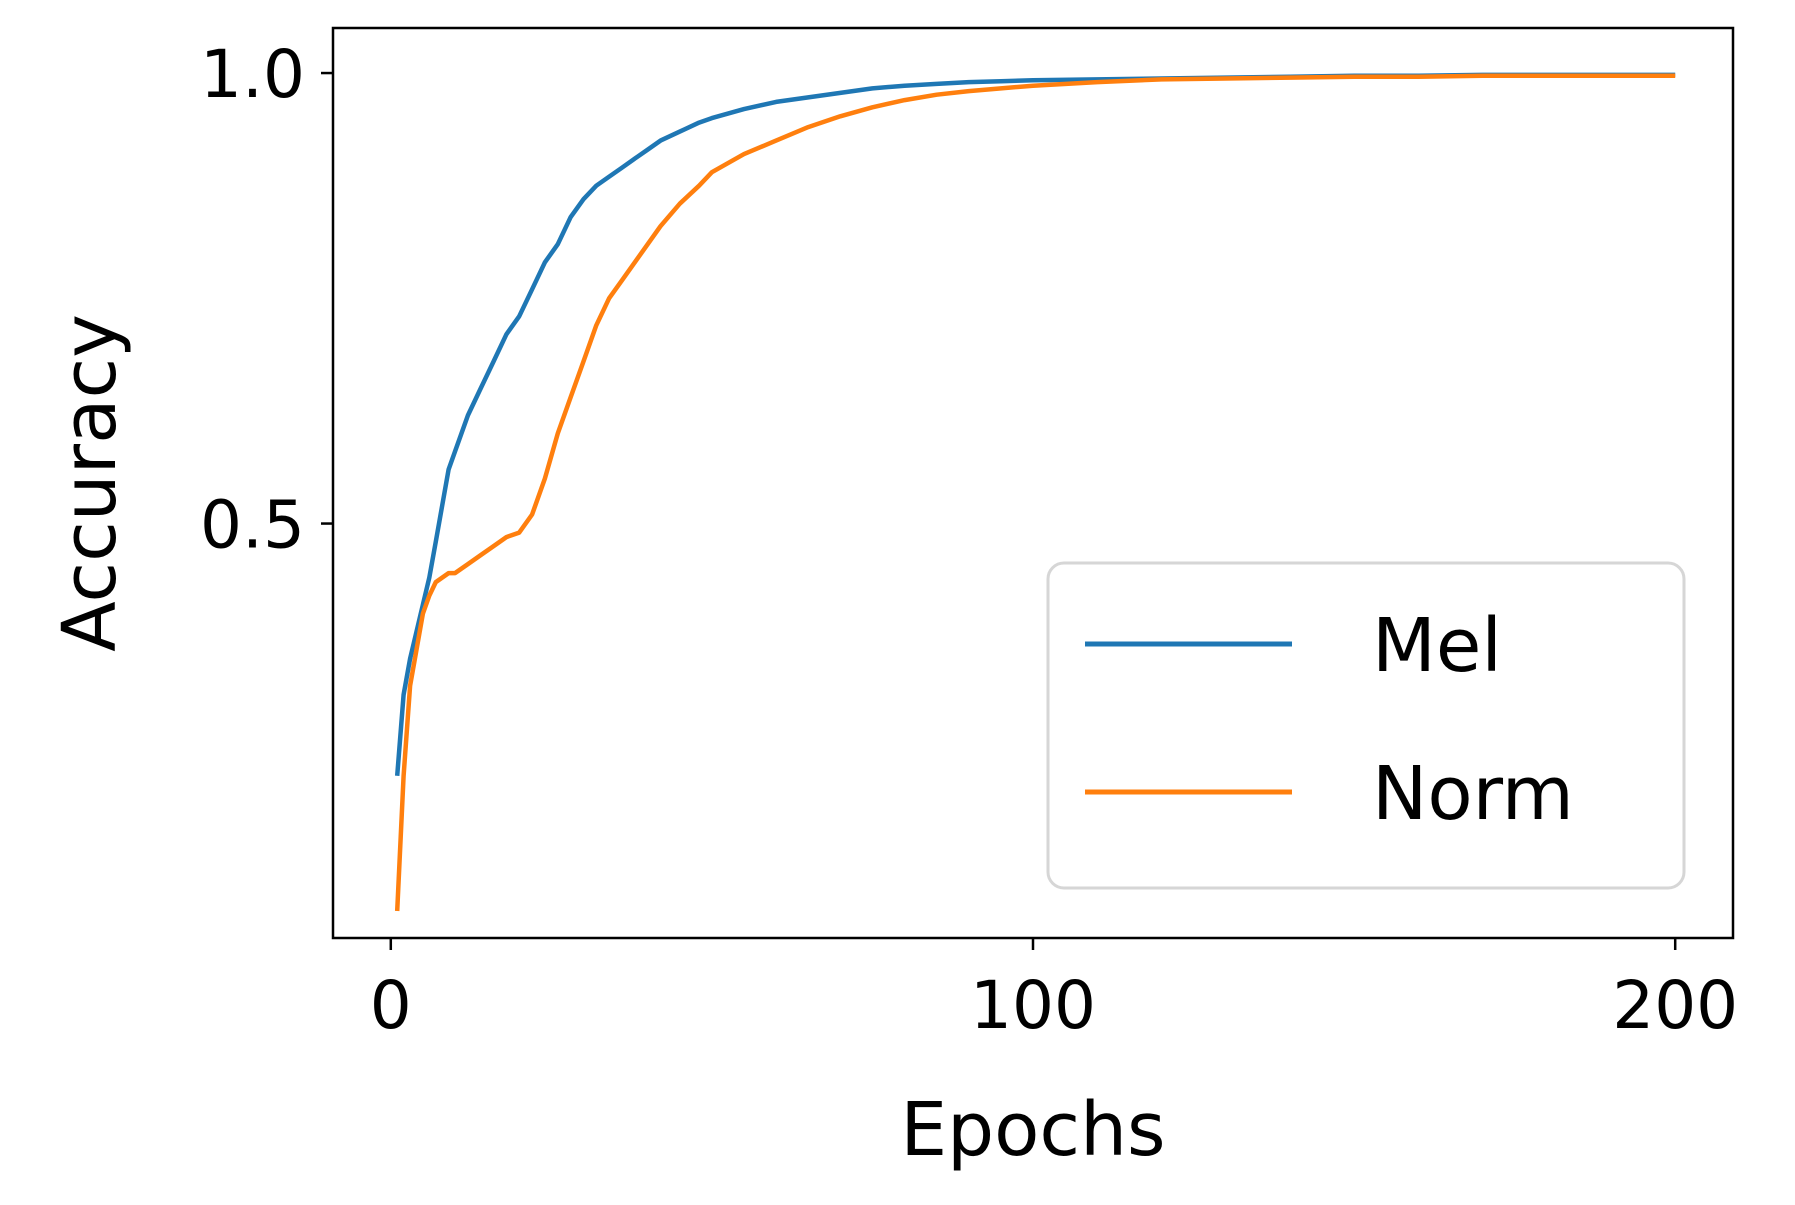 This screenshot has width=1795, height=1205. What do you see at coordinates (1032, 1130) in the screenshot?
I see `x-axis-label: Epochs` at bounding box center [1032, 1130].